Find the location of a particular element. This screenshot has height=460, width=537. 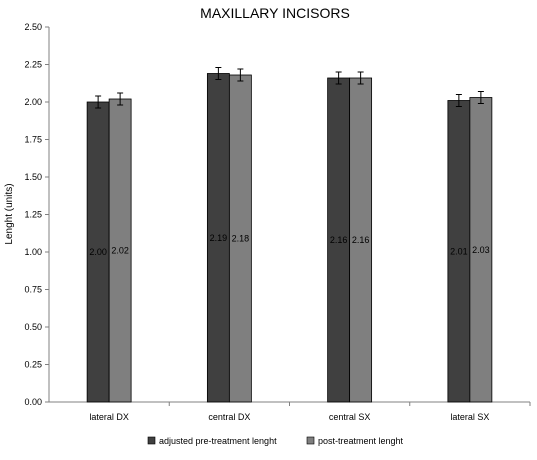

legend-label: post-treatment lenght is located at coordinates (361, 441).